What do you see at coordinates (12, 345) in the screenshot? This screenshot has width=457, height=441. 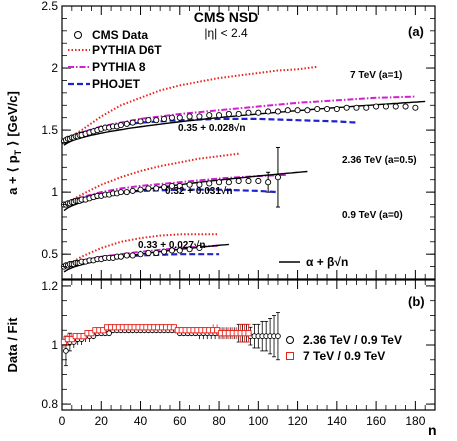 I see `panel-b-ylabel: Data / Fit` at bounding box center [12, 345].